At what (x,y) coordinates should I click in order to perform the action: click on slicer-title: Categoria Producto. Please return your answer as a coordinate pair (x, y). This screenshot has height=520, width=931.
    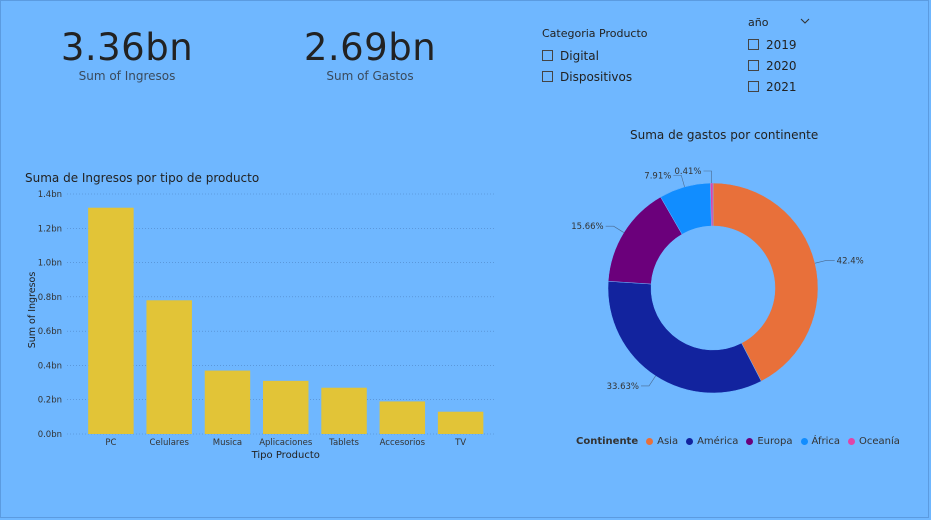
    Looking at the image, I should click on (595, 33).